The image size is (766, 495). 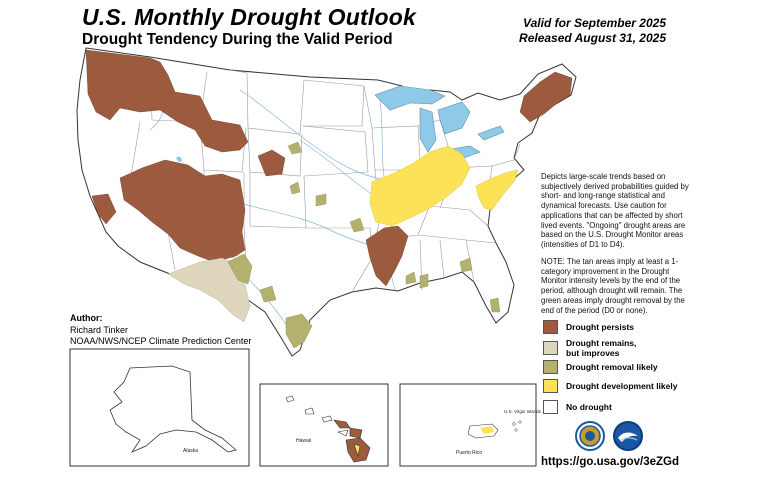 I want to click on nws-logo, so click(x=628, y=436).